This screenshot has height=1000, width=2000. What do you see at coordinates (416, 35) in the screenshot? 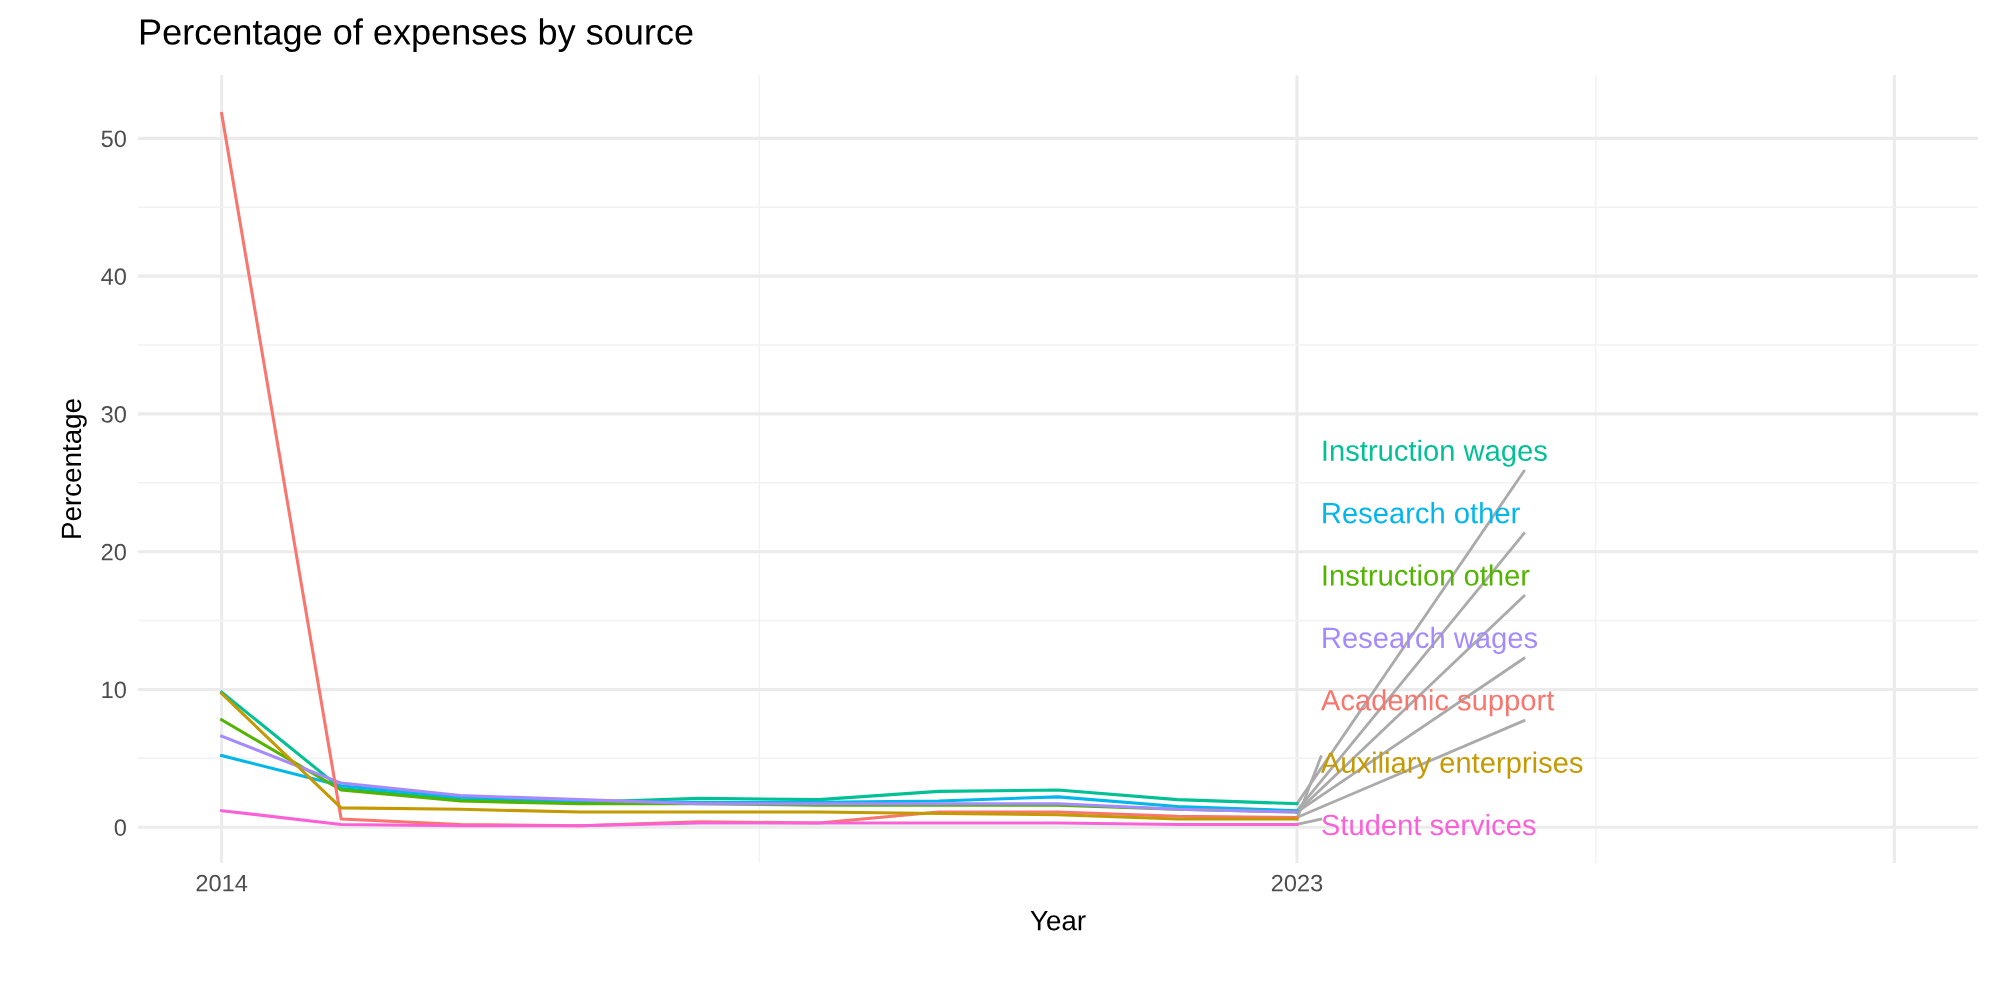
I see `chart-title: Percentage of expenses by source` at bounding box center [416, 35].